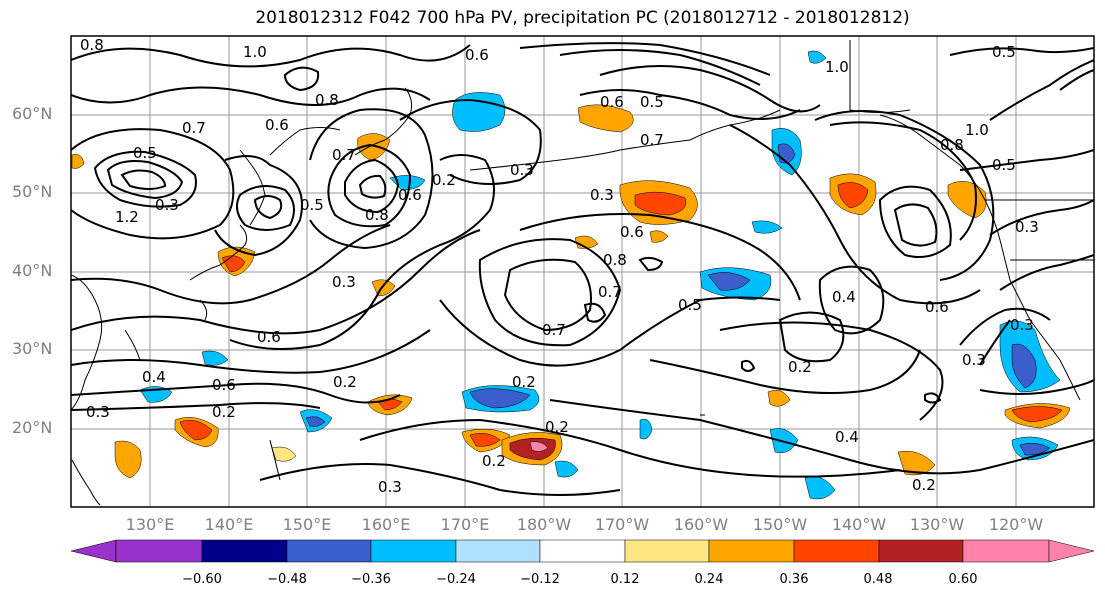 The image size is (1105, 601). Describe the element at coordinates (625, 579) in the screenshot. I see `colorbar-tick-label: 0.12` at that location.